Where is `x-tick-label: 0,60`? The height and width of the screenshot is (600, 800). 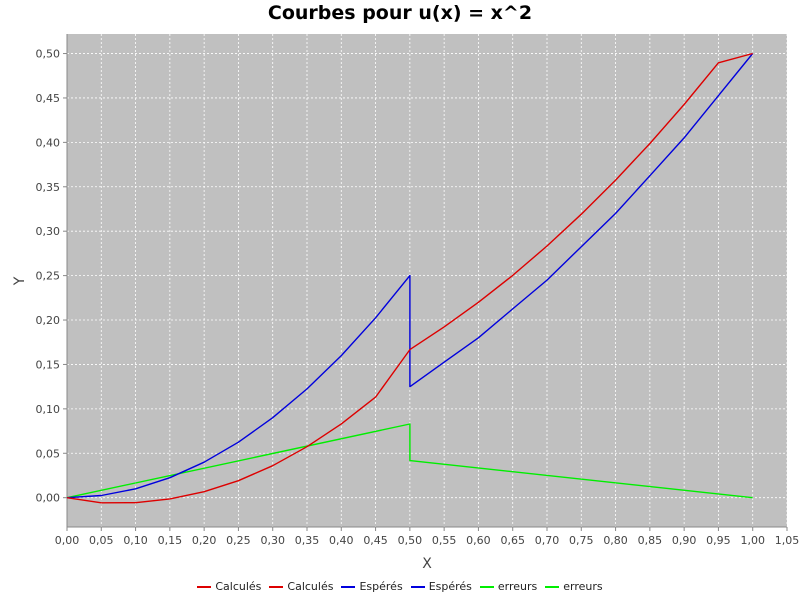
x-tick-label: 0,60 is located at coordinates (478, 540).